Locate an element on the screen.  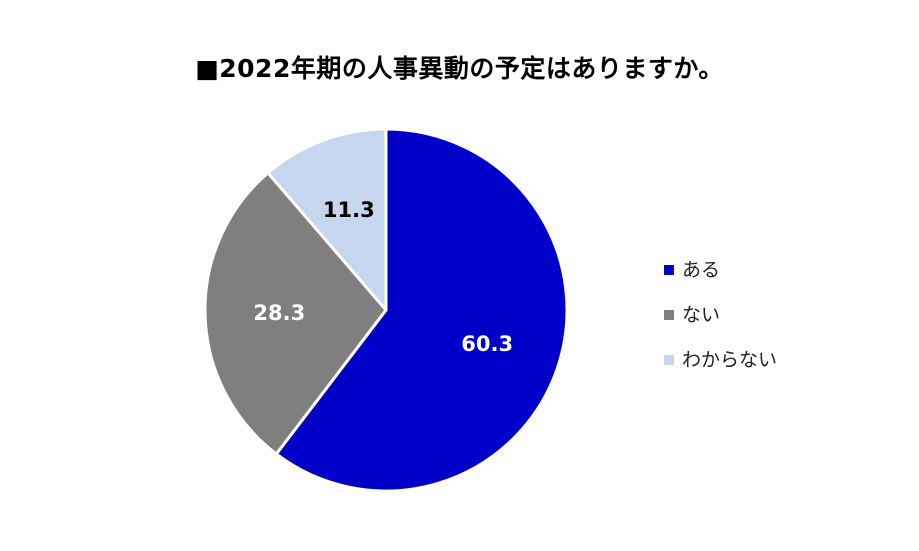
data-label-slice-0: 60.3 is located at coordinates (487, 344).